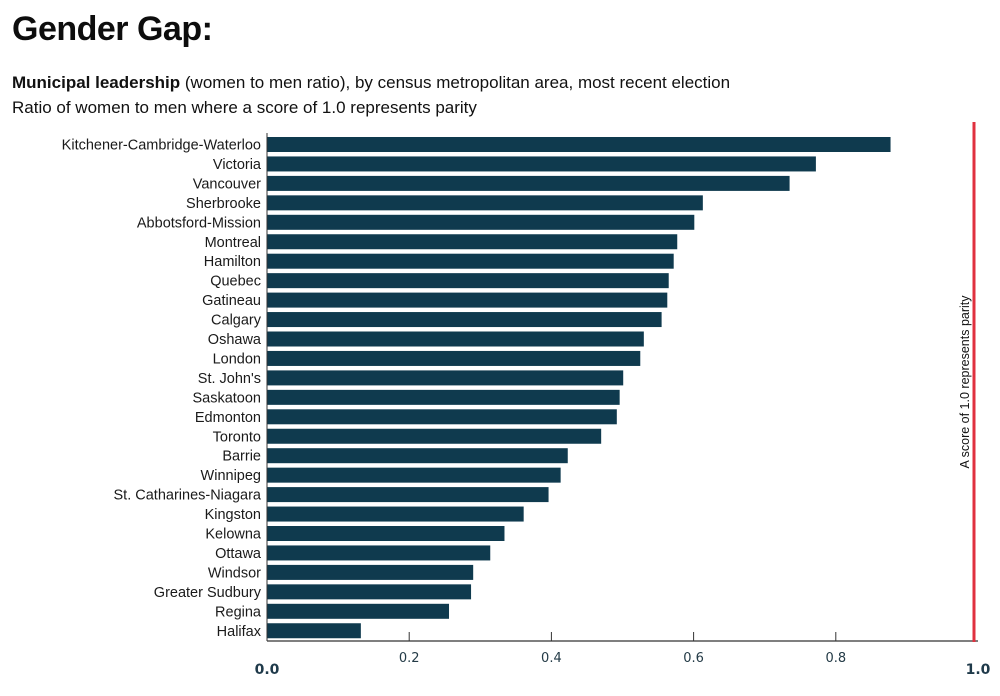  What do you see at coordinates (233, 243) in the screenshot?
I see `category-label: Montreal` at bounding box center [233, 243].